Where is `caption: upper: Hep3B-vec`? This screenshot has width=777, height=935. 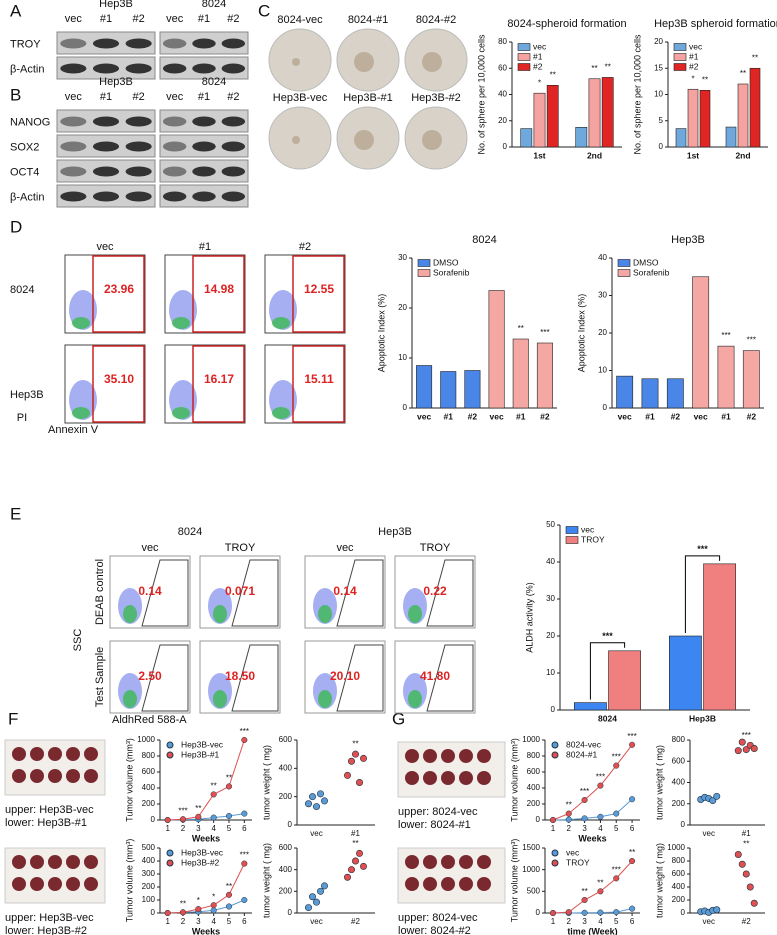
caption: upper: Hep3B-vec is located at coordinates (49, 810).